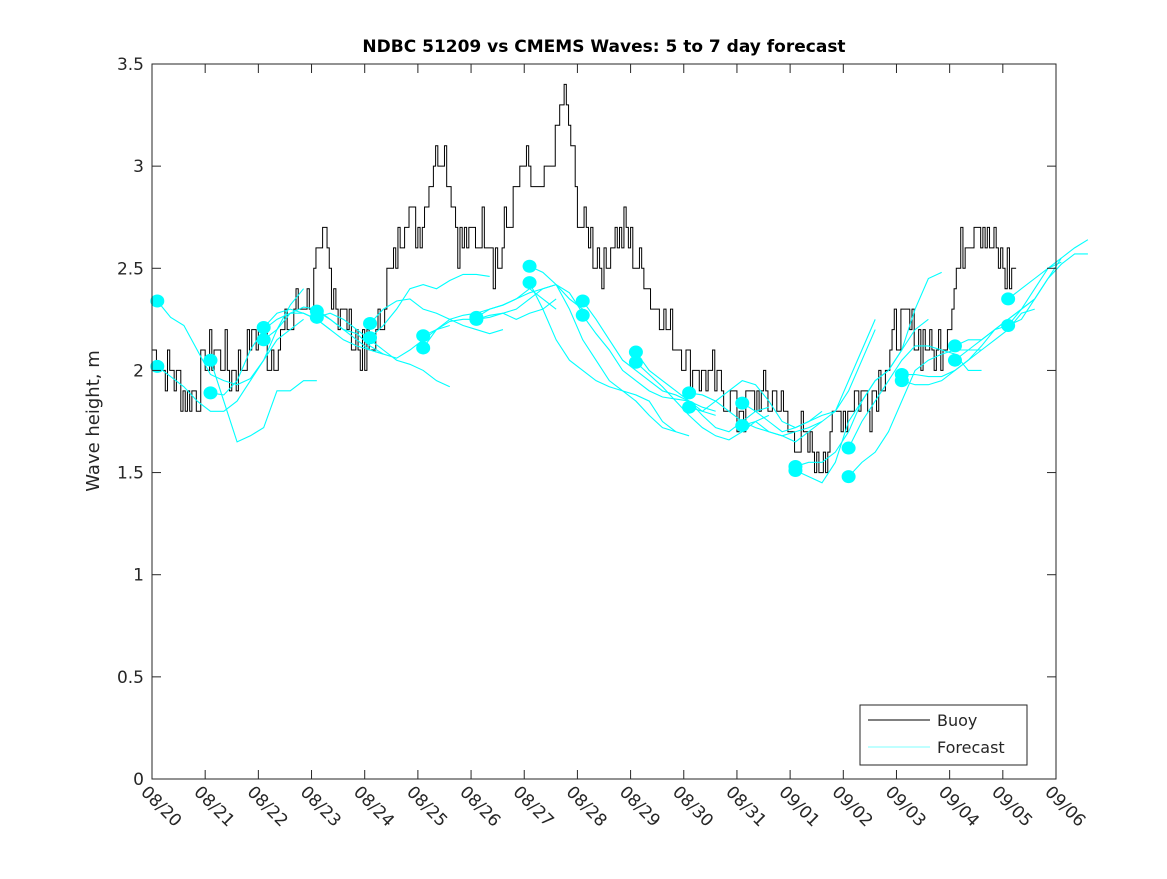 This screenshot has width=1167, height=879. What do you see at coordinates (130, 474) in the screenshot?
I see `y-tick-label: 1.5` at bounding box center [130, 474].